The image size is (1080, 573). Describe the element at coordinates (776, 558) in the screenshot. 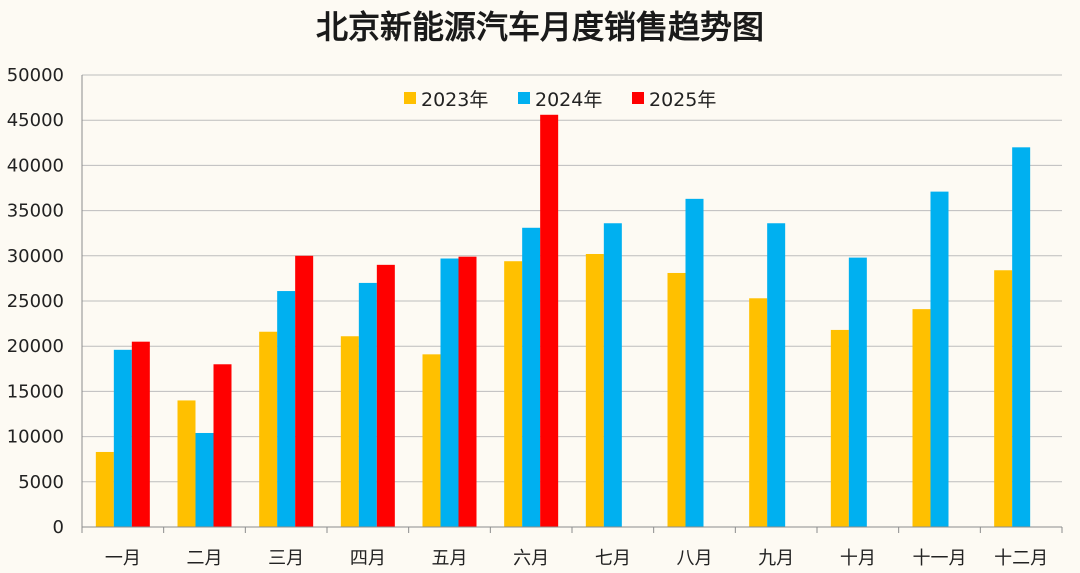

I see `x-tick-label: 九月` at that location.